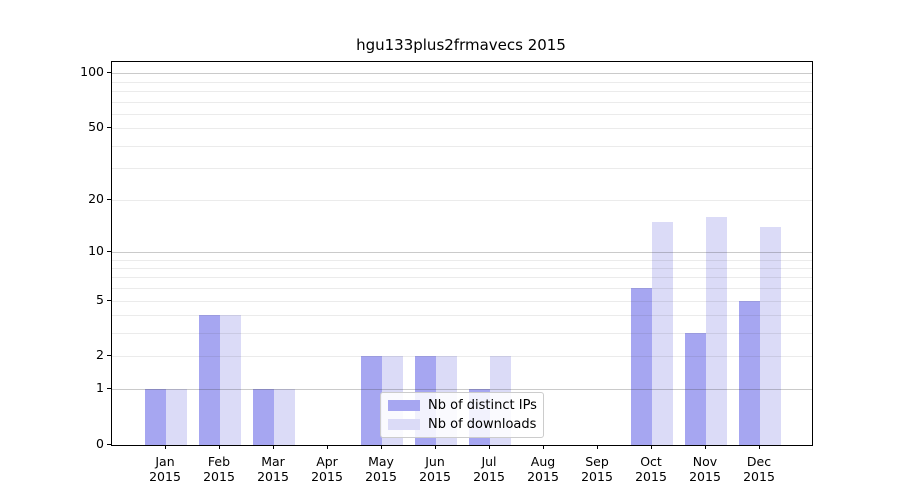 The width and height of the screenshot is (900, 500). I want to click on x-tick-label-dec-2015: Dec 2015, so click(759, 469).